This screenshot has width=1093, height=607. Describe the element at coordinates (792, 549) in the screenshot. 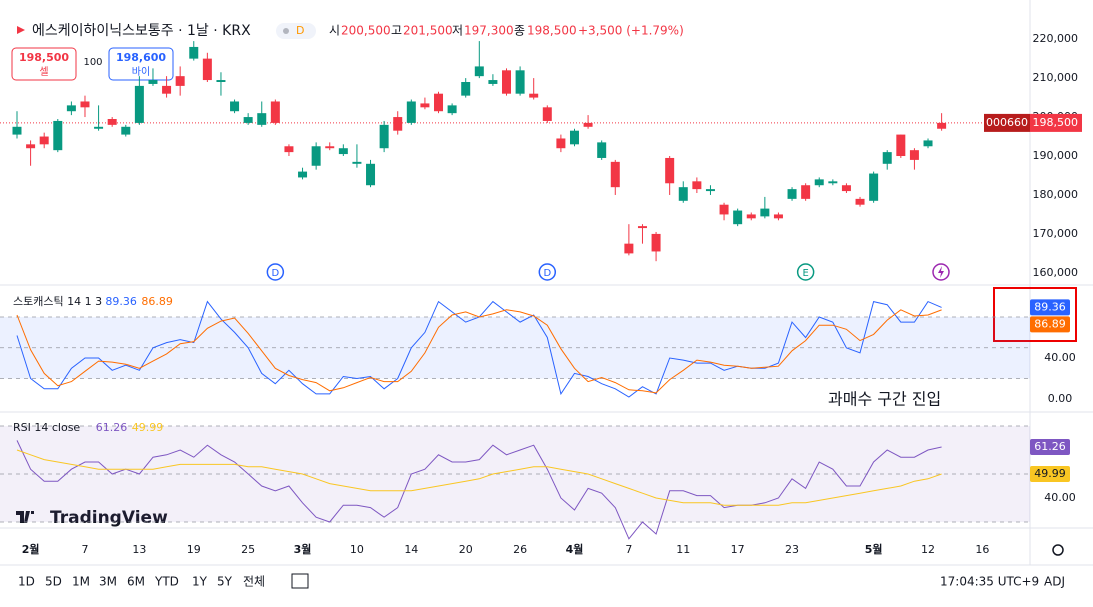

I see `x-tick-label: 23` at that location.